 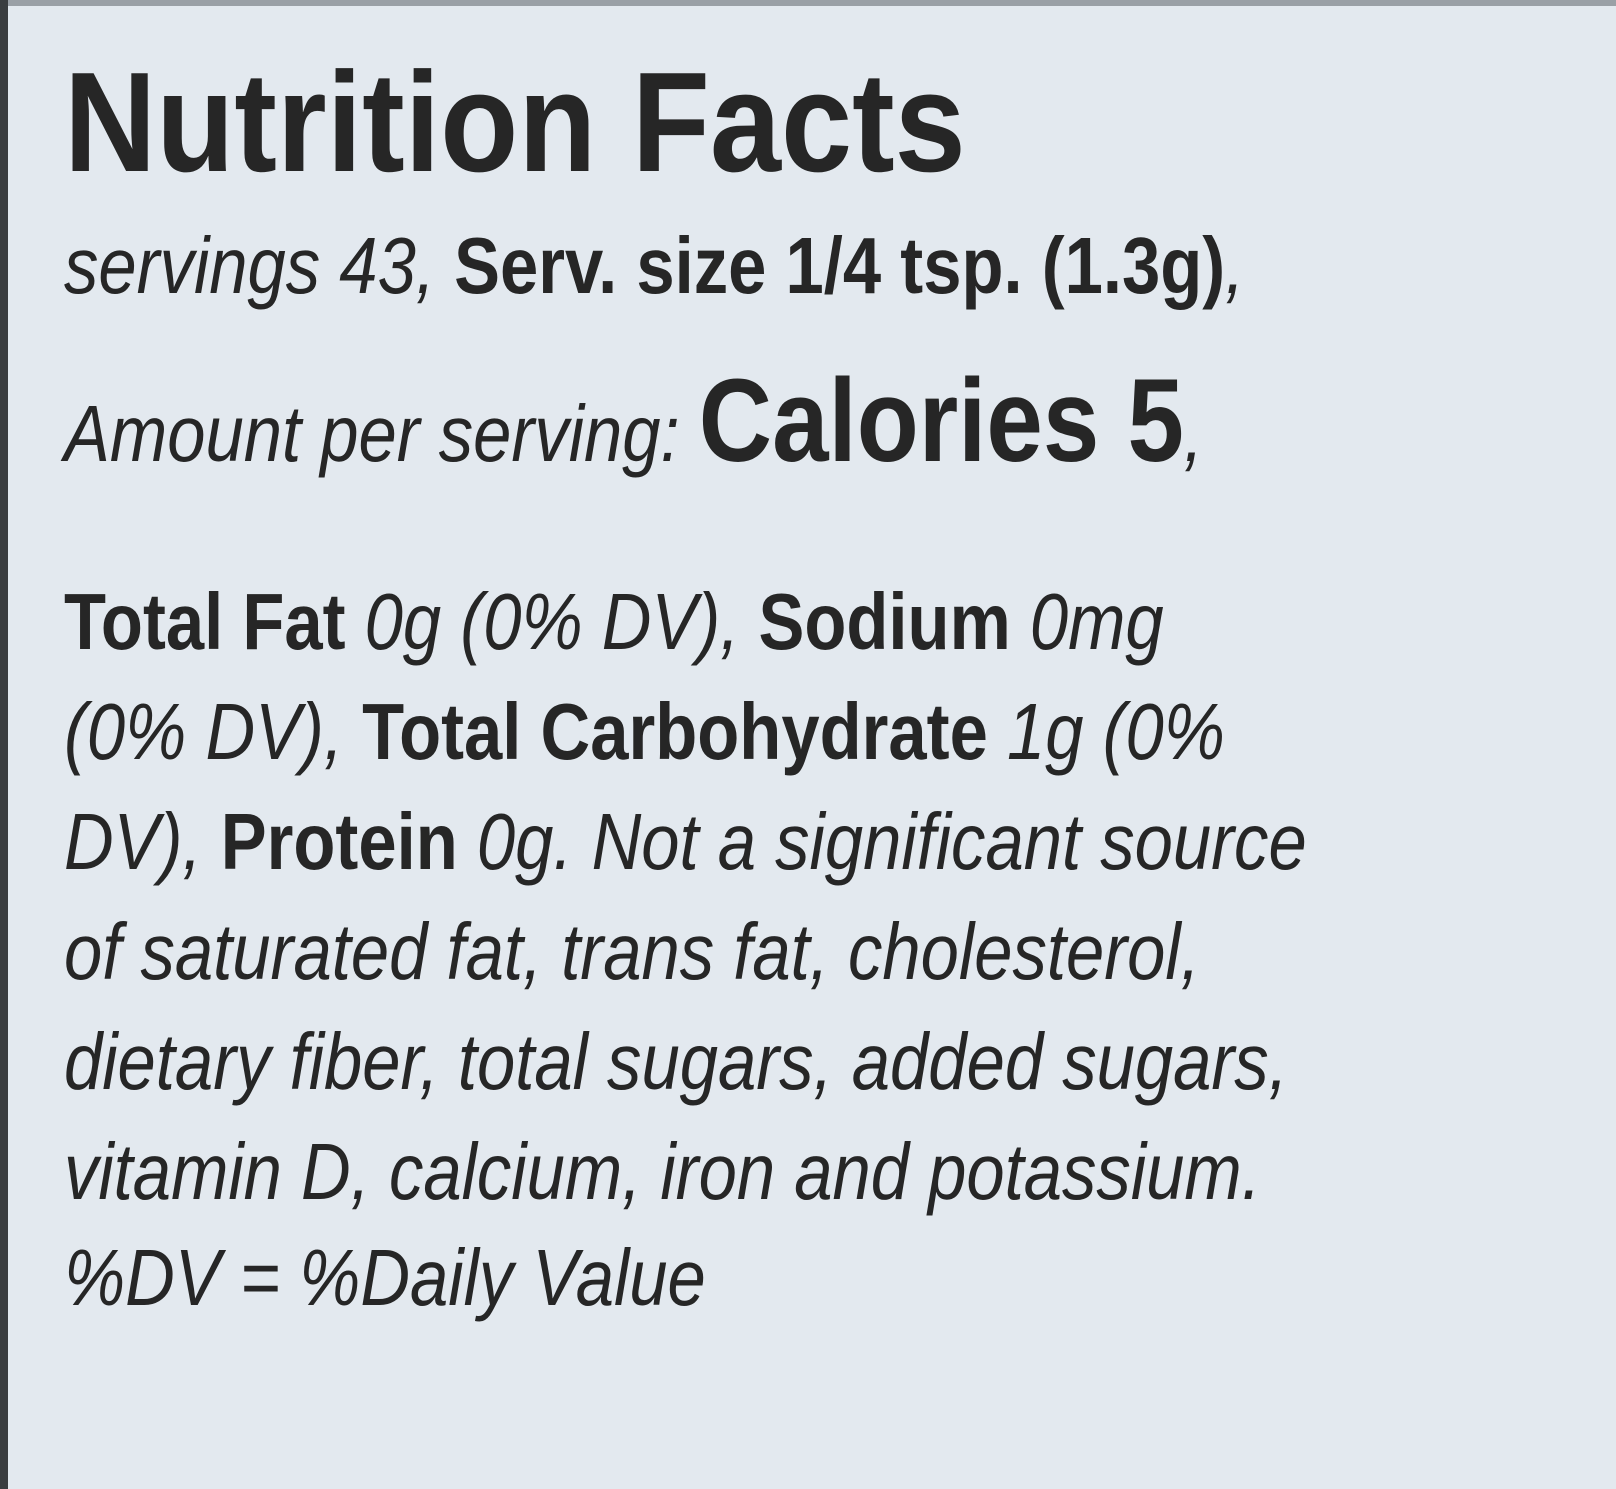 I want to click on carbohydrate-label: Total Carbohydrate, so click(x=684, y=731).